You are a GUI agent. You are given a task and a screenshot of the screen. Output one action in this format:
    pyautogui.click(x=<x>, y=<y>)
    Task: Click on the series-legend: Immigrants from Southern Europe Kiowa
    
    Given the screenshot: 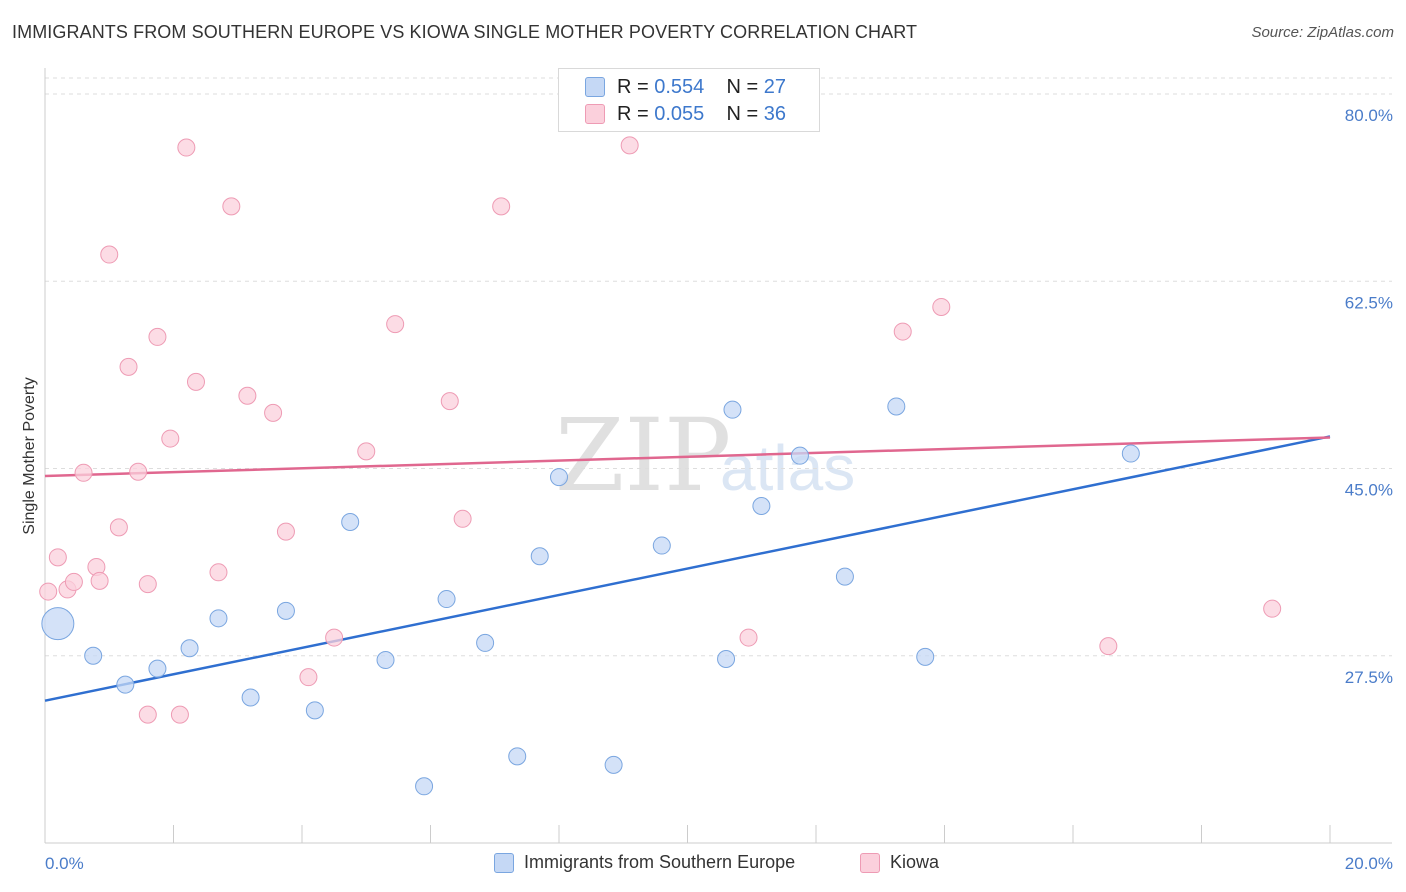 What is the action you would take?
    pyautogui.click(x=703, y=864)
    